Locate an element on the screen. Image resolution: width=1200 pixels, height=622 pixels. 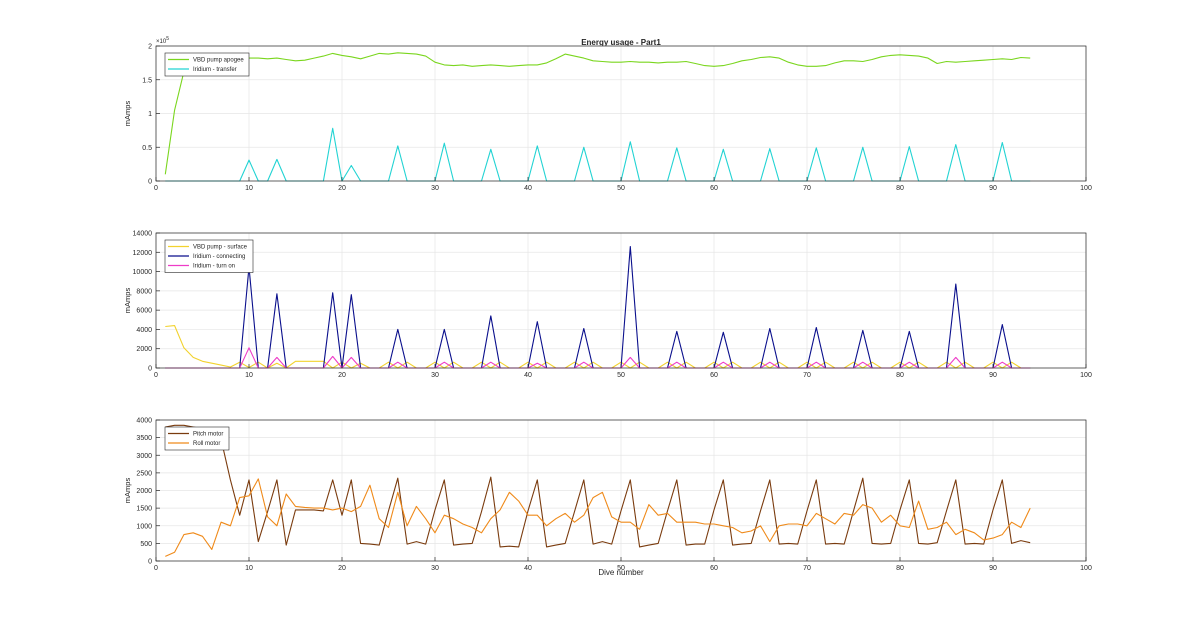
series-line-pitch-motor is located at coordinates (598, 486).